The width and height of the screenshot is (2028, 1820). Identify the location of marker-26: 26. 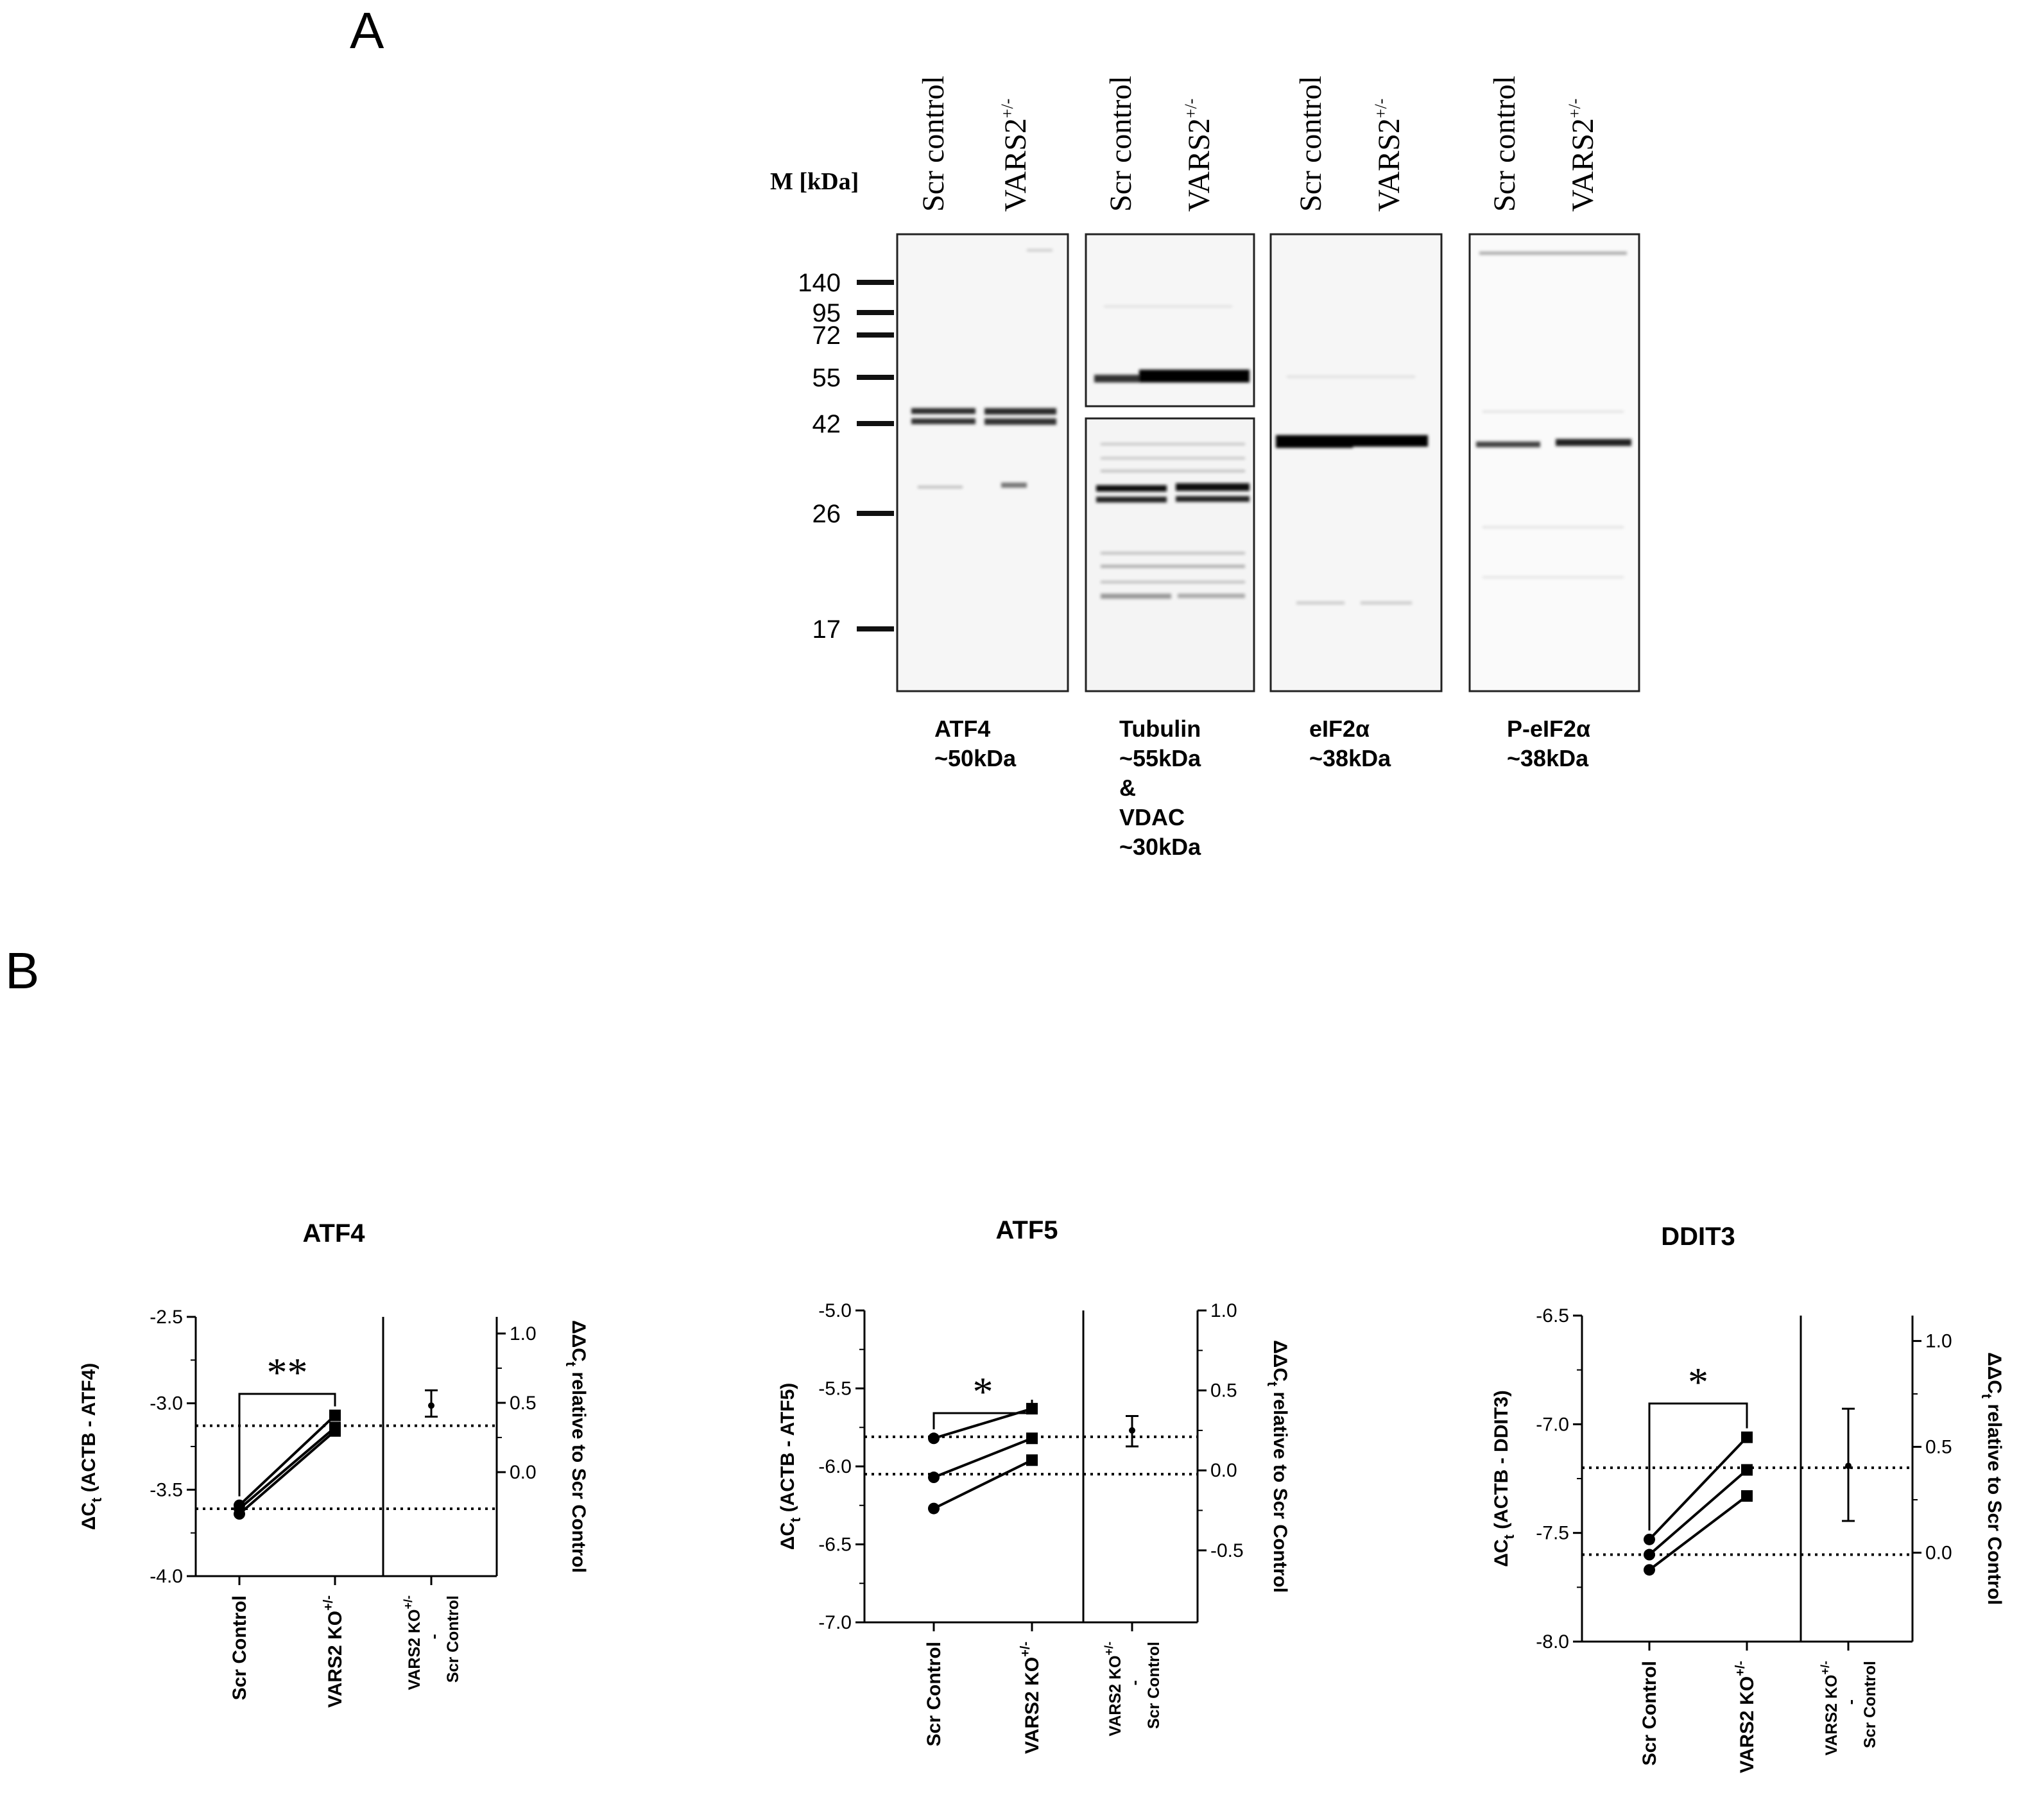
(853, 514).